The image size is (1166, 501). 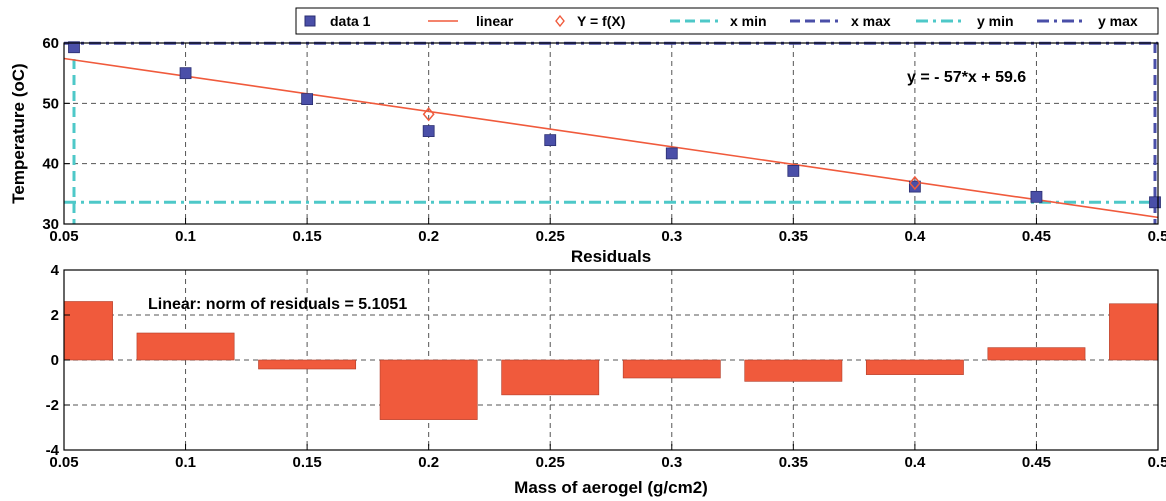 I want to click on y-tick-label: 40, so click(x=50, y=164).